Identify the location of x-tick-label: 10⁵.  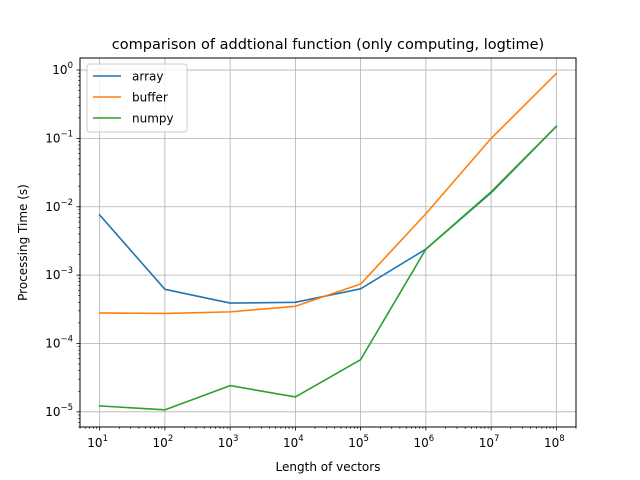
(358, 442).